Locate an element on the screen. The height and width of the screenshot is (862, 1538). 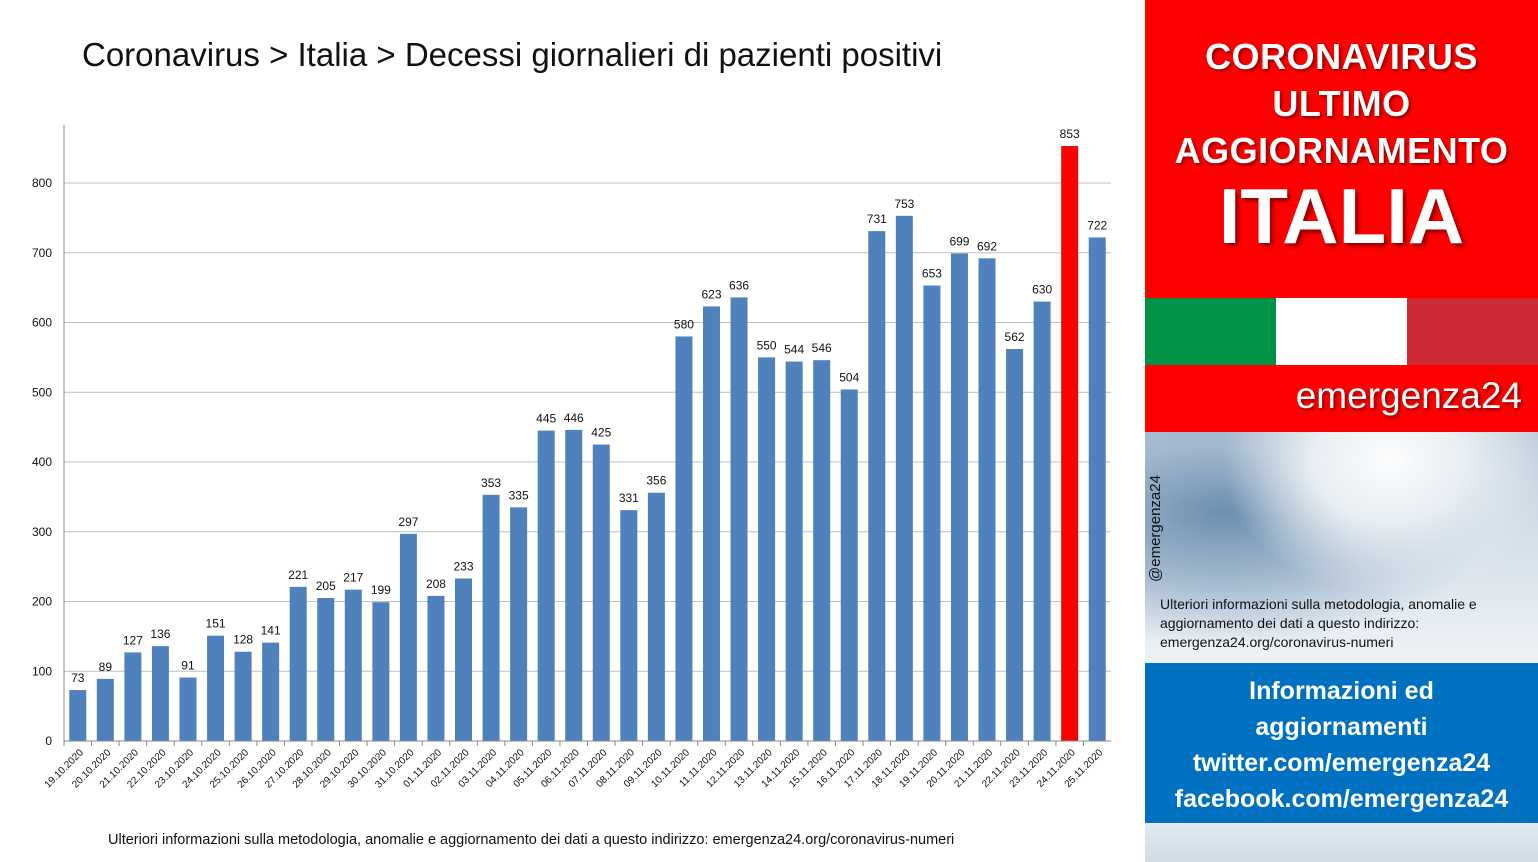
data-label: 353 is located at coordinates (491, 483).